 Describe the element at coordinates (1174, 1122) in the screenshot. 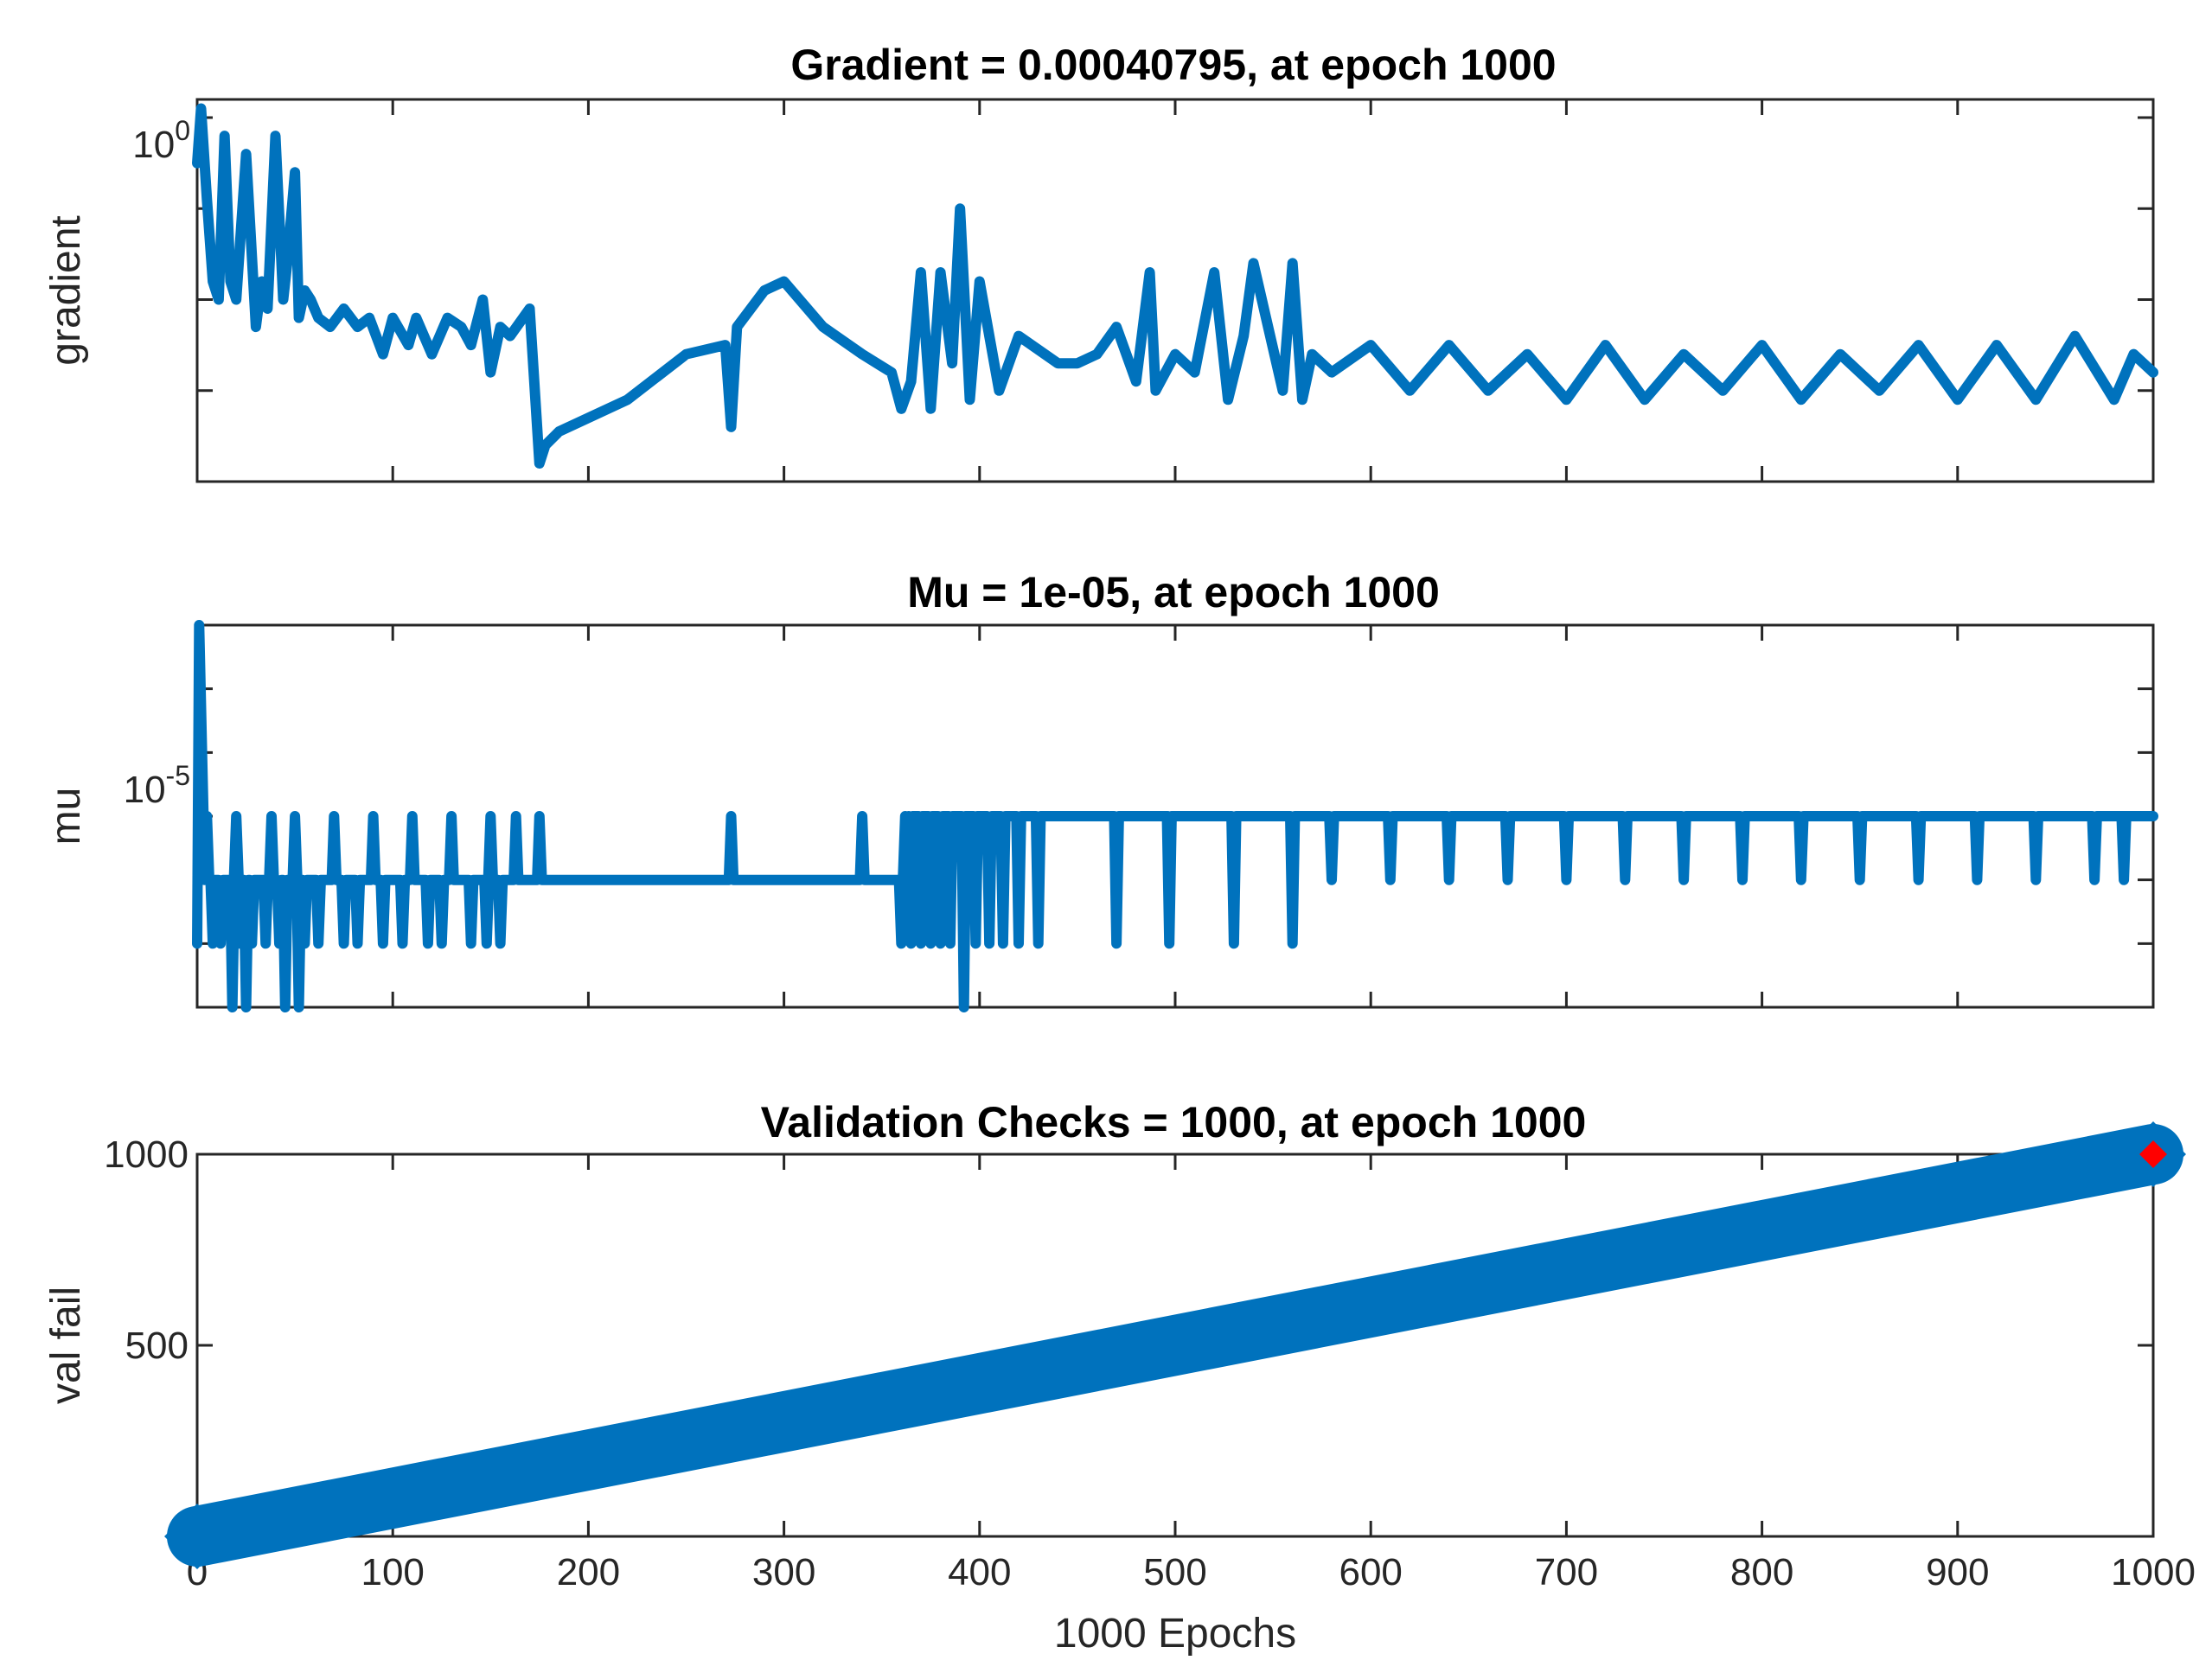

I see `valfail-title: Validation Checks = 1000, at epoch 1000` at that location.